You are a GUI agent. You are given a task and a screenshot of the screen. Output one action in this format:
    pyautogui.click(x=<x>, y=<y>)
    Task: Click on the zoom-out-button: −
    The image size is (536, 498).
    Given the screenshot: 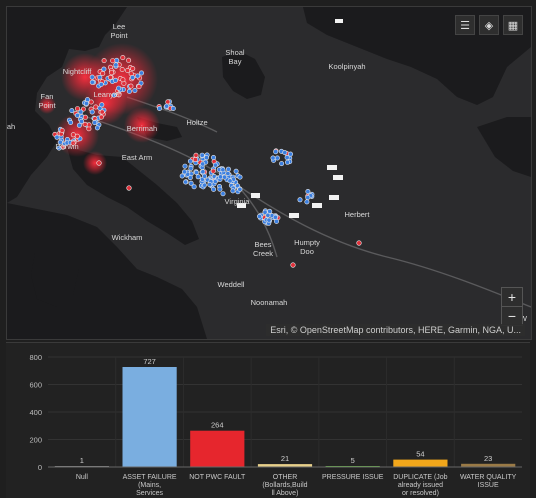 What is the action you would take?
    pyautogui.click(x=512, y=315)
    